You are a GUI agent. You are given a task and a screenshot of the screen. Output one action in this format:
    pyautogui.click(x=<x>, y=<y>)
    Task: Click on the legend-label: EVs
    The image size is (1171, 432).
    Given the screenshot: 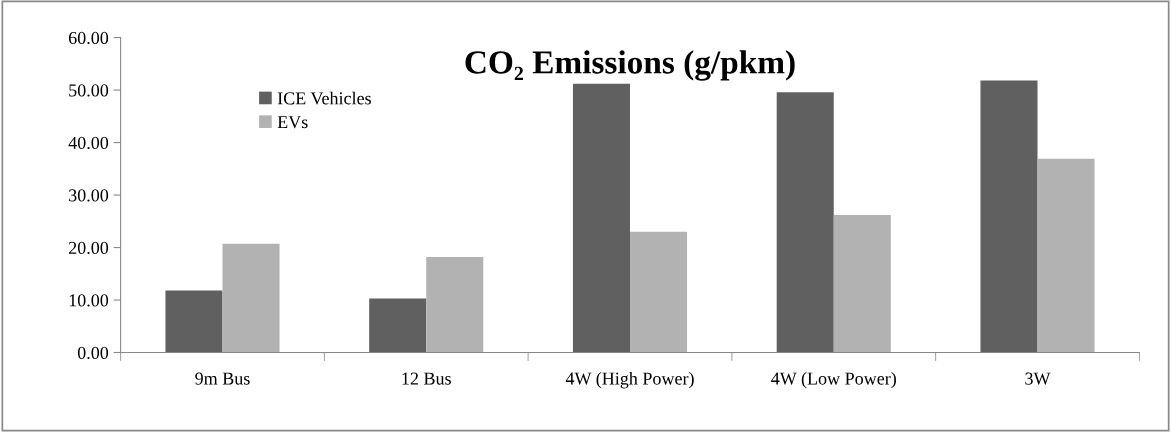 What is the action you would take?
    pyautogui.click(x=292, y=122)
    